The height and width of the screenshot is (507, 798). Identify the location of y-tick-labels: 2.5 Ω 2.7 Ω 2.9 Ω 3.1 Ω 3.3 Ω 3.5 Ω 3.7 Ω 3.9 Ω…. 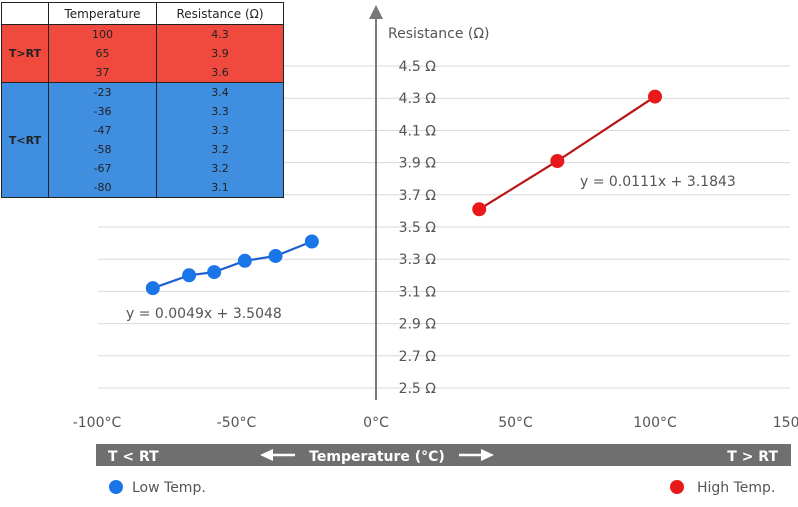
(418, 228).